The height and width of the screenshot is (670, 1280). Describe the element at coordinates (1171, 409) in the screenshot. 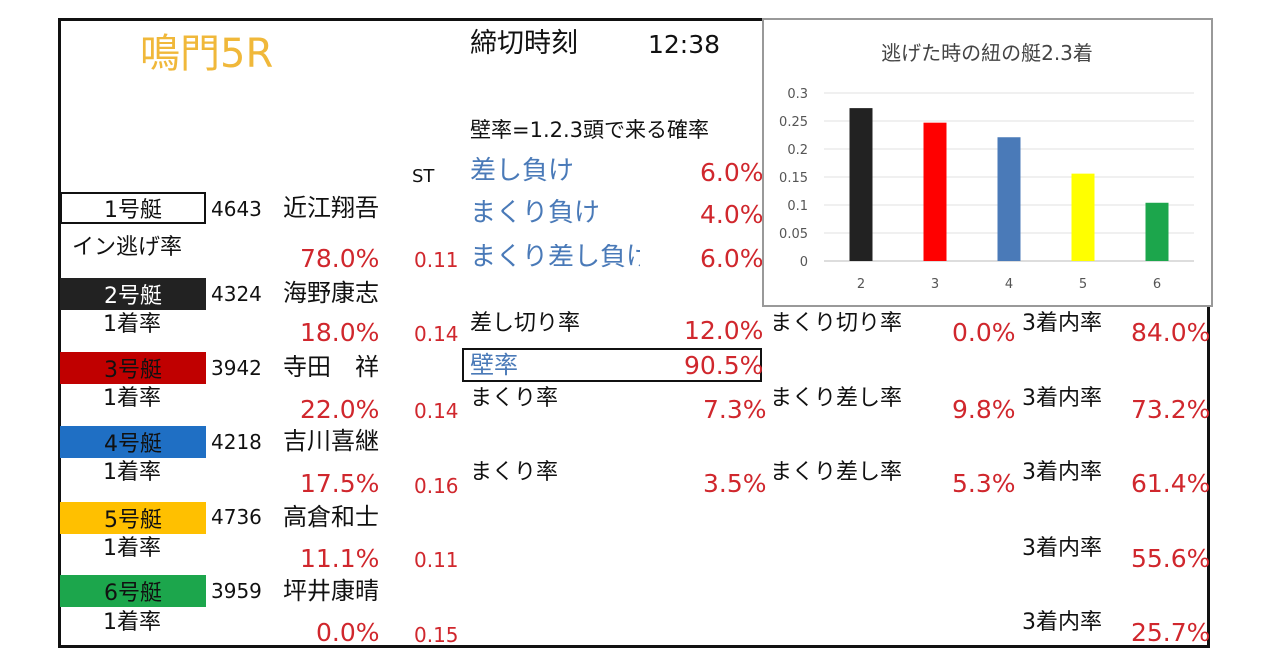

I see `b3-top3-value: 73.2%` at that location.